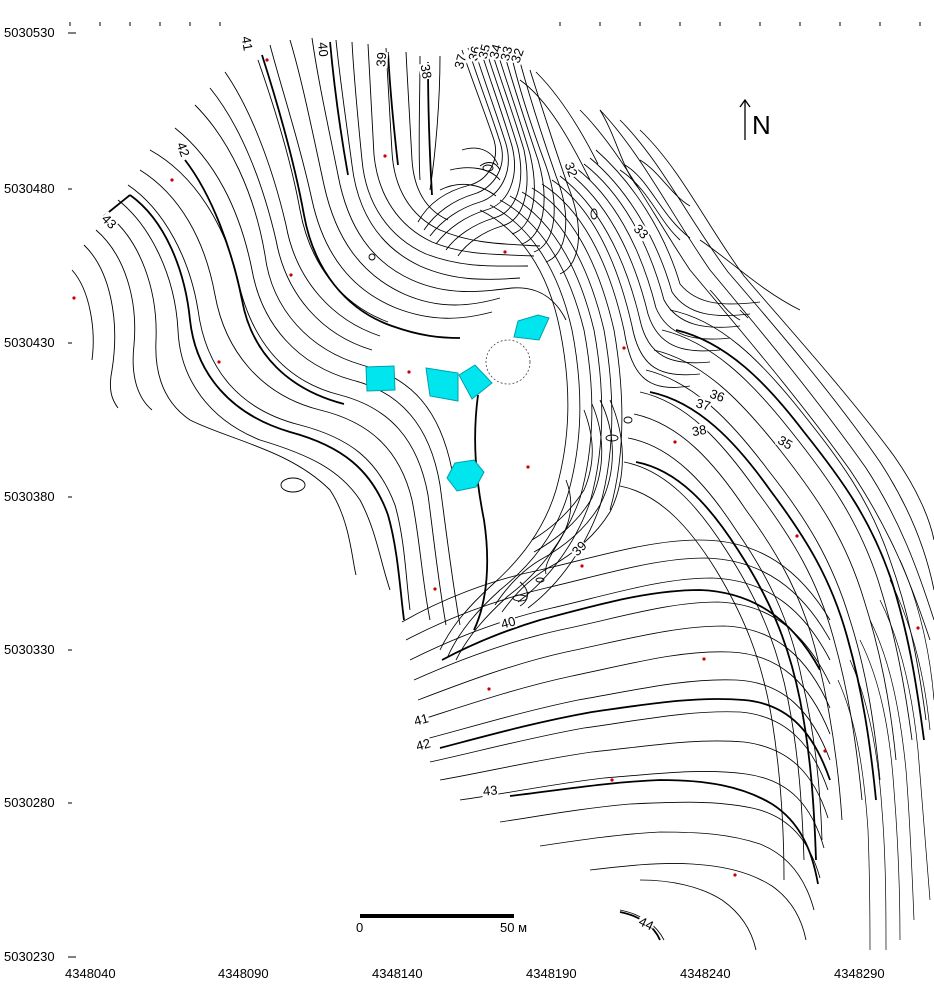 This screenshot has width=934, height=987. I want to click on contour-label: 42, so click(423, 744).